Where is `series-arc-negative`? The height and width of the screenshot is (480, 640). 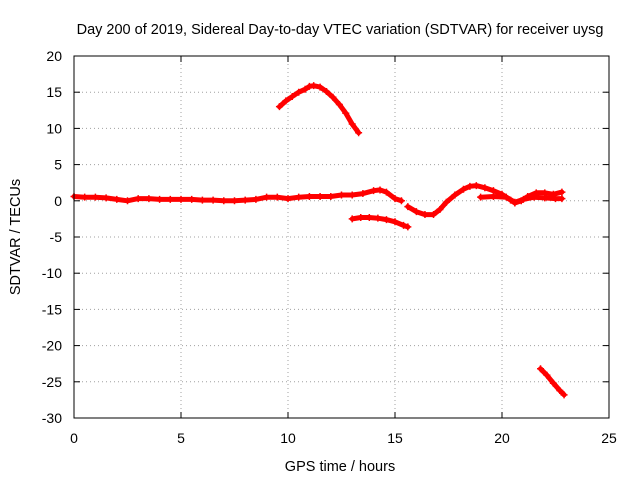 series-arc-negative is located at coordinates (380, 222).